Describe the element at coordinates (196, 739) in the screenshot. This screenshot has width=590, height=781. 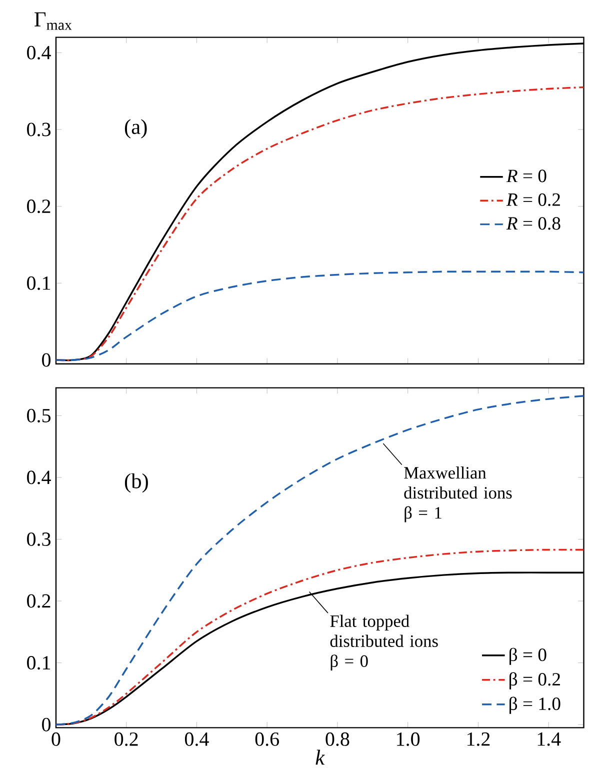
I see `x-tick-label: 0.4` at that location.